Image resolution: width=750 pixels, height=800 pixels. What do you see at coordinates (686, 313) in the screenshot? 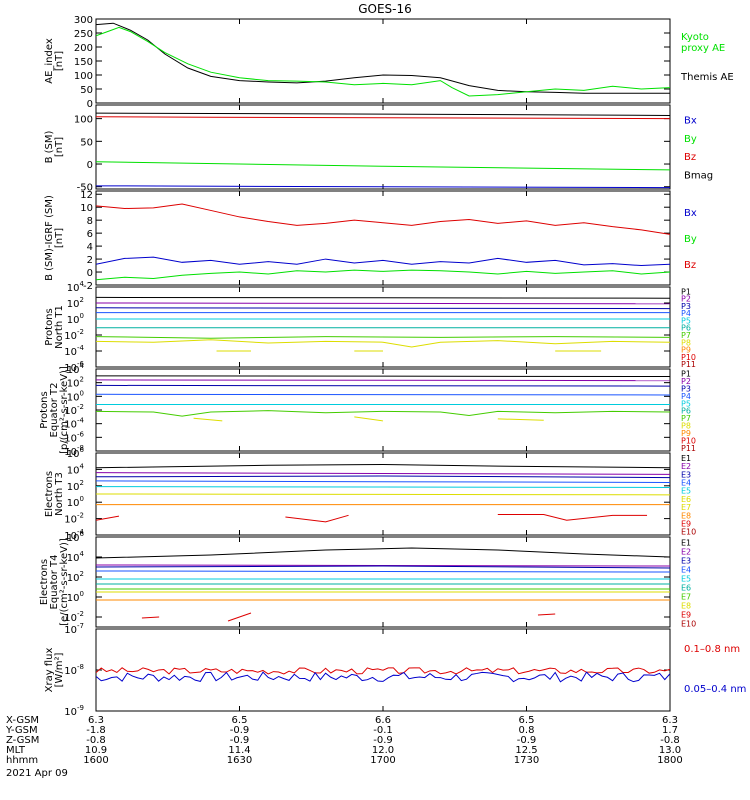
I see `legend-label: P4` at bounding box center [686, 313].